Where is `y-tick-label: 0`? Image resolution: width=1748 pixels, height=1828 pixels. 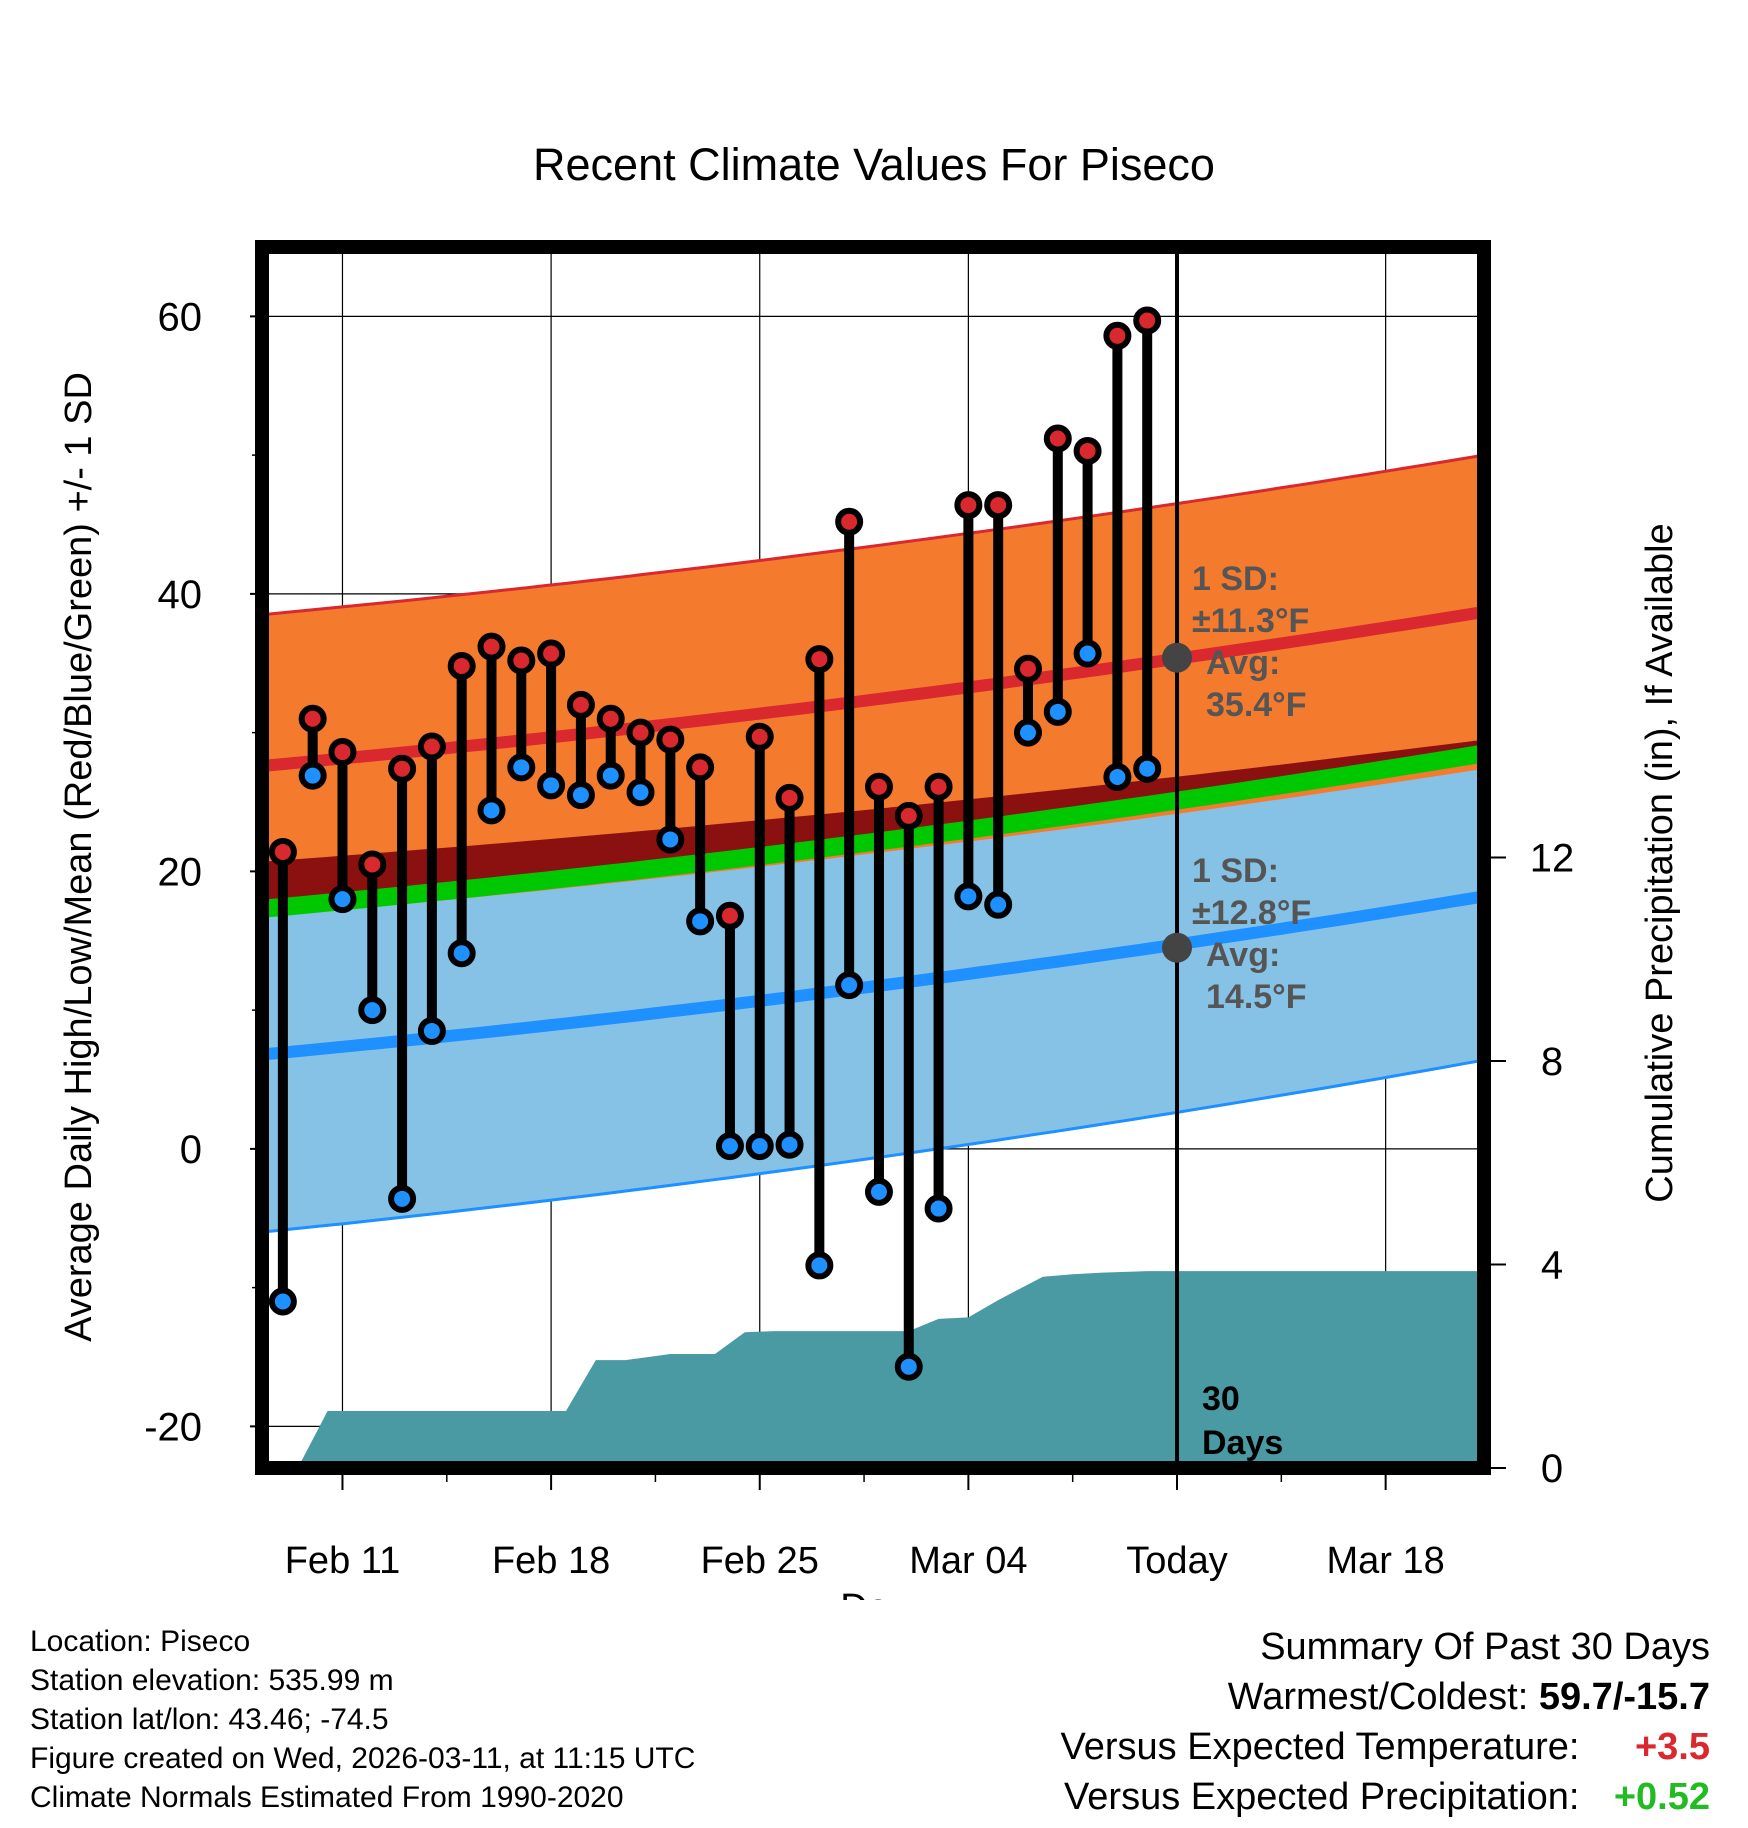 y-tick-label: 0 is located at coordinates (191, 1150).